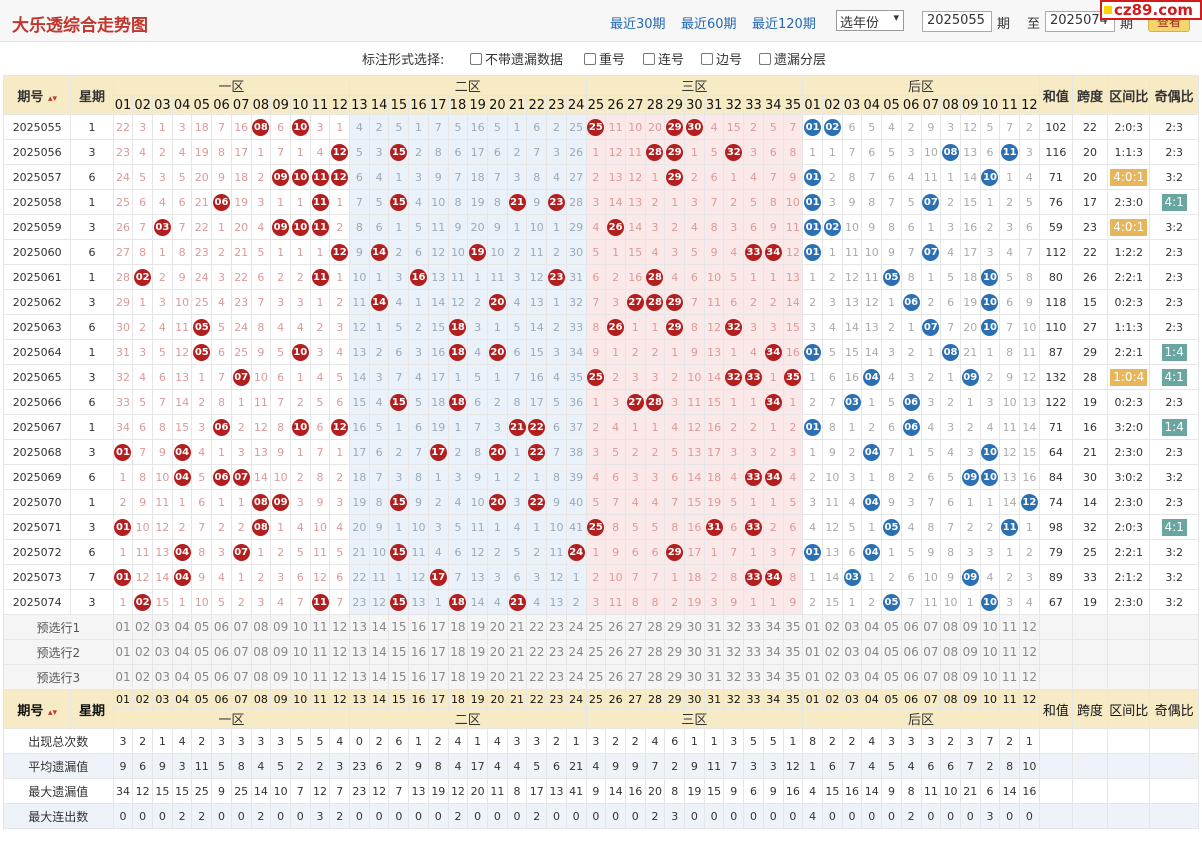 Image resolution: width=1202 pixels, height=842 pixels. Describe the element at coordinates (438, 652) in the screenshot. I see `preselect-number: 17` at that location.